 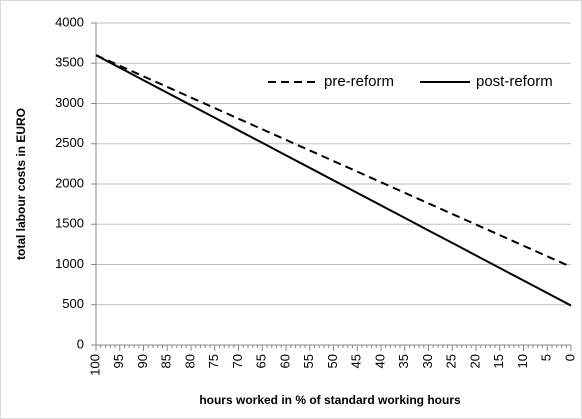 I want to click on x-tick-label: 90, so click(x=142, y=361).